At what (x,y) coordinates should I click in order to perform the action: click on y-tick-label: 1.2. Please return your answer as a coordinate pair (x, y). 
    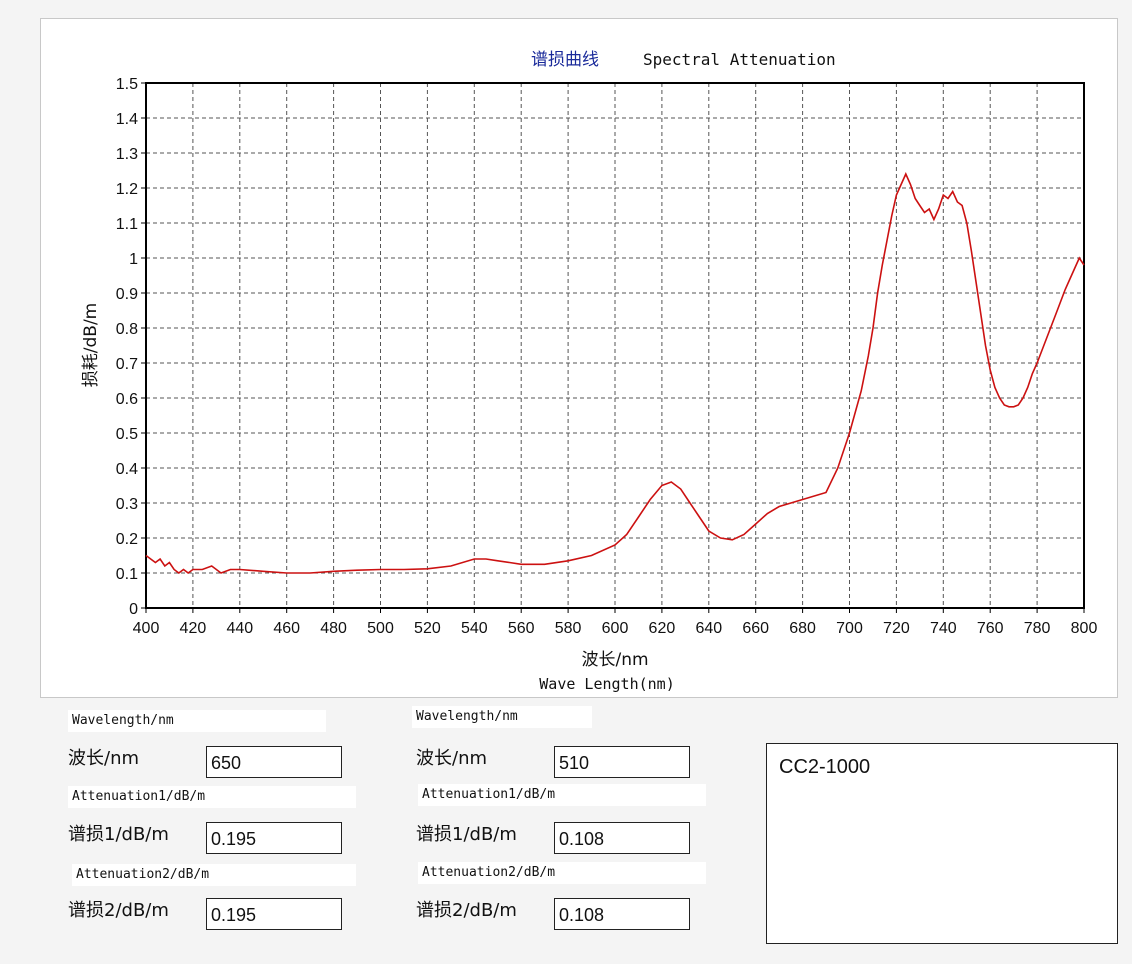
    Looking at the image, I should click on (127, 189).